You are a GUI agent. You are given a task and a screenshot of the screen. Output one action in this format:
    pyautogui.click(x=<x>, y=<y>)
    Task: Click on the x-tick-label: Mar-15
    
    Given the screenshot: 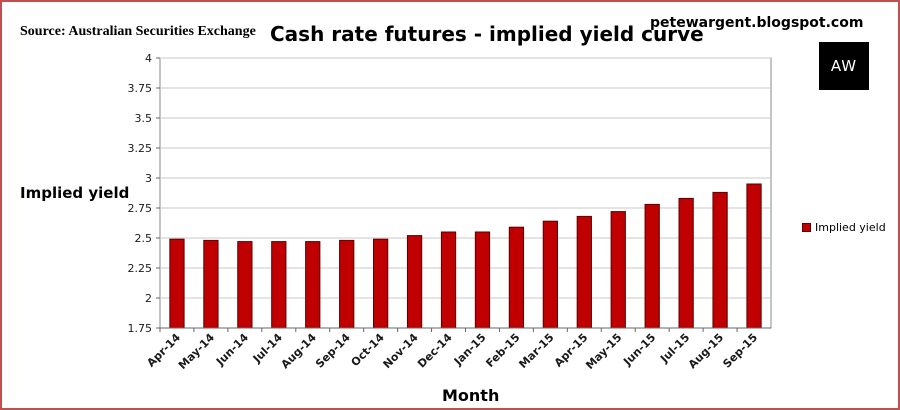 What is the action you would take?
    pyautogui.click(x=536, y=351)
    